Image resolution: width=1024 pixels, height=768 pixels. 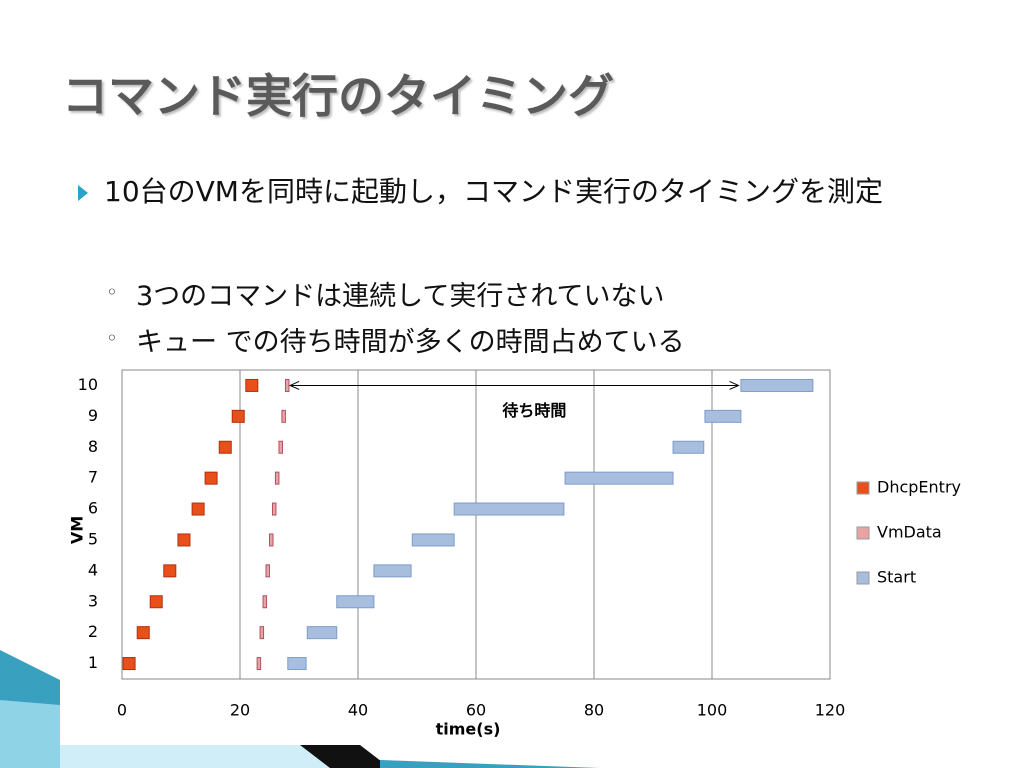 What do you see at coordinates (93, 415) in the screenshot?
I see `y-tick-label: 9` at bounding box center [93, 415].